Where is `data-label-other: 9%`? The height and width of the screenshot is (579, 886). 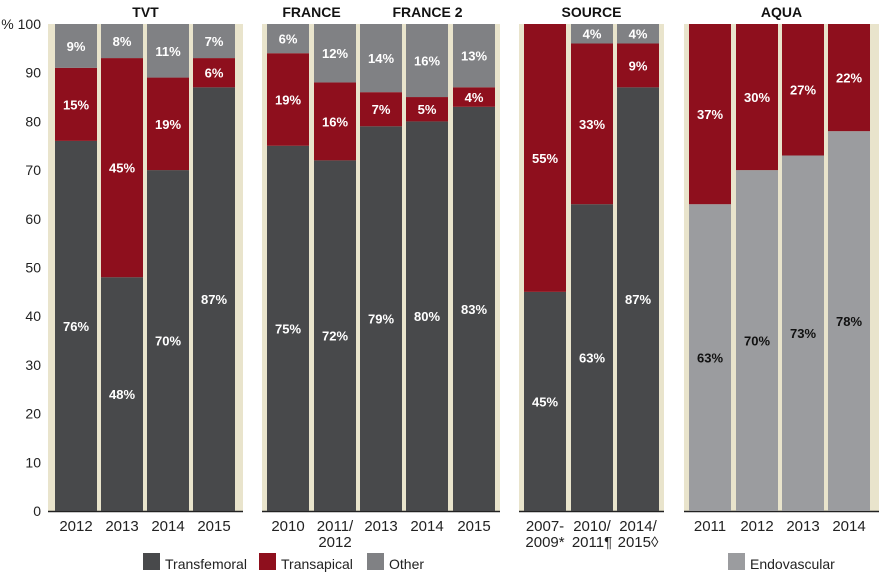
data-label-other: 9% is located at coordinates (76, 46).